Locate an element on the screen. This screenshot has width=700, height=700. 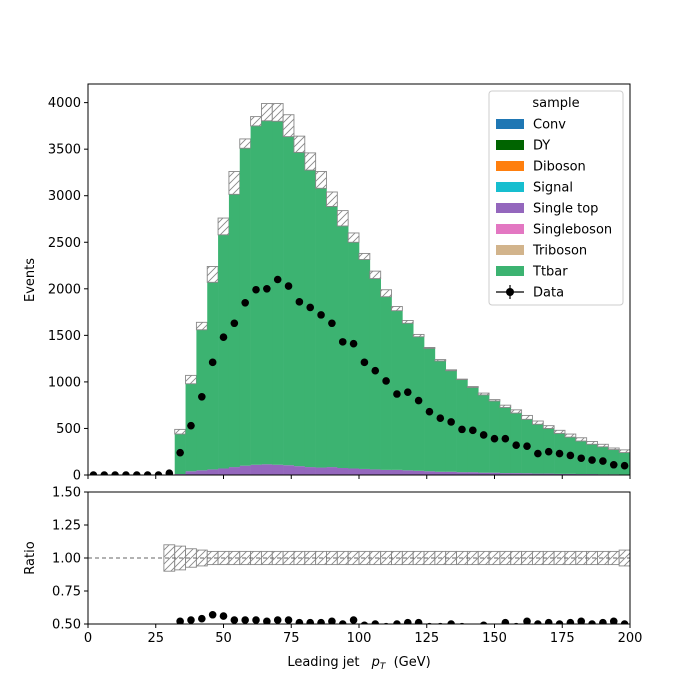
y-tick-label: 3500 is located at coordinates (64, 150).